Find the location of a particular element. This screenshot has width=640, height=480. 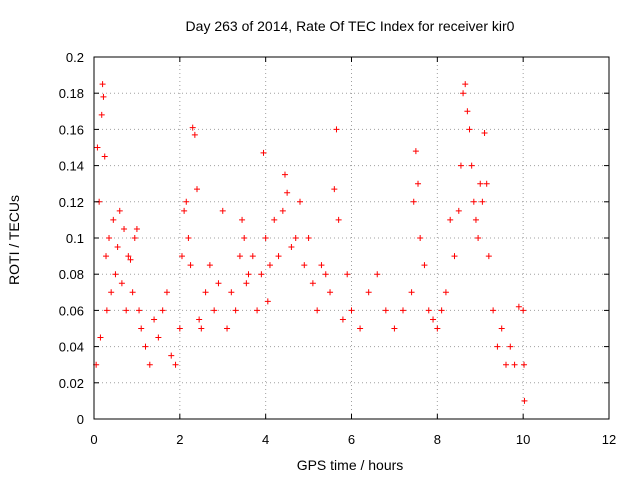

x-tick-label: 6 is located at coordinates (351, 439).